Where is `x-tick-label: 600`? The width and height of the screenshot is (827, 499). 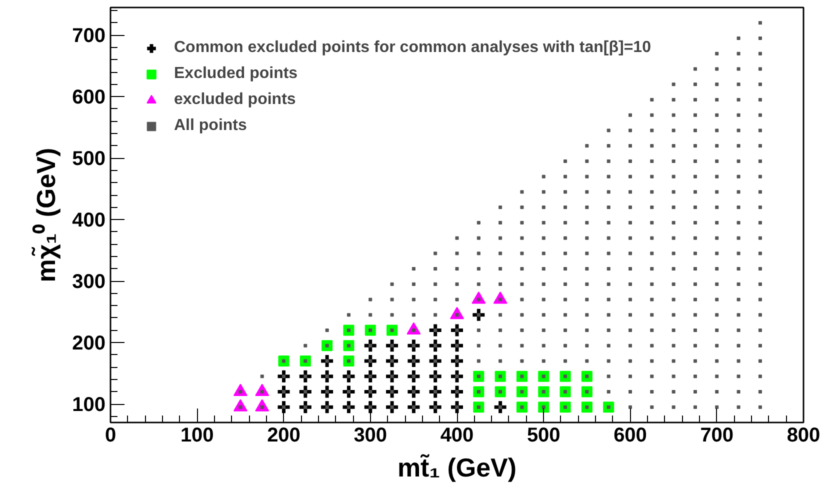
x-tick-label: 600 is located at coordinates (630, 435).